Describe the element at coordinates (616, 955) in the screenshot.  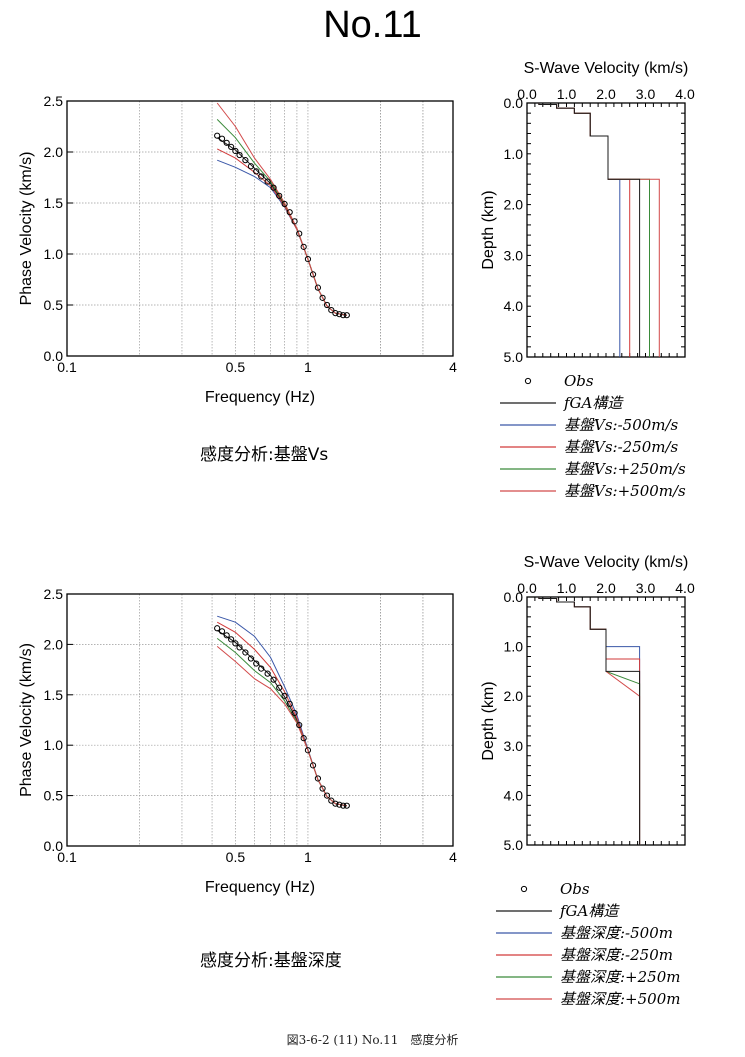
I see `legend-label: 基盤深度:-250m` at that location.